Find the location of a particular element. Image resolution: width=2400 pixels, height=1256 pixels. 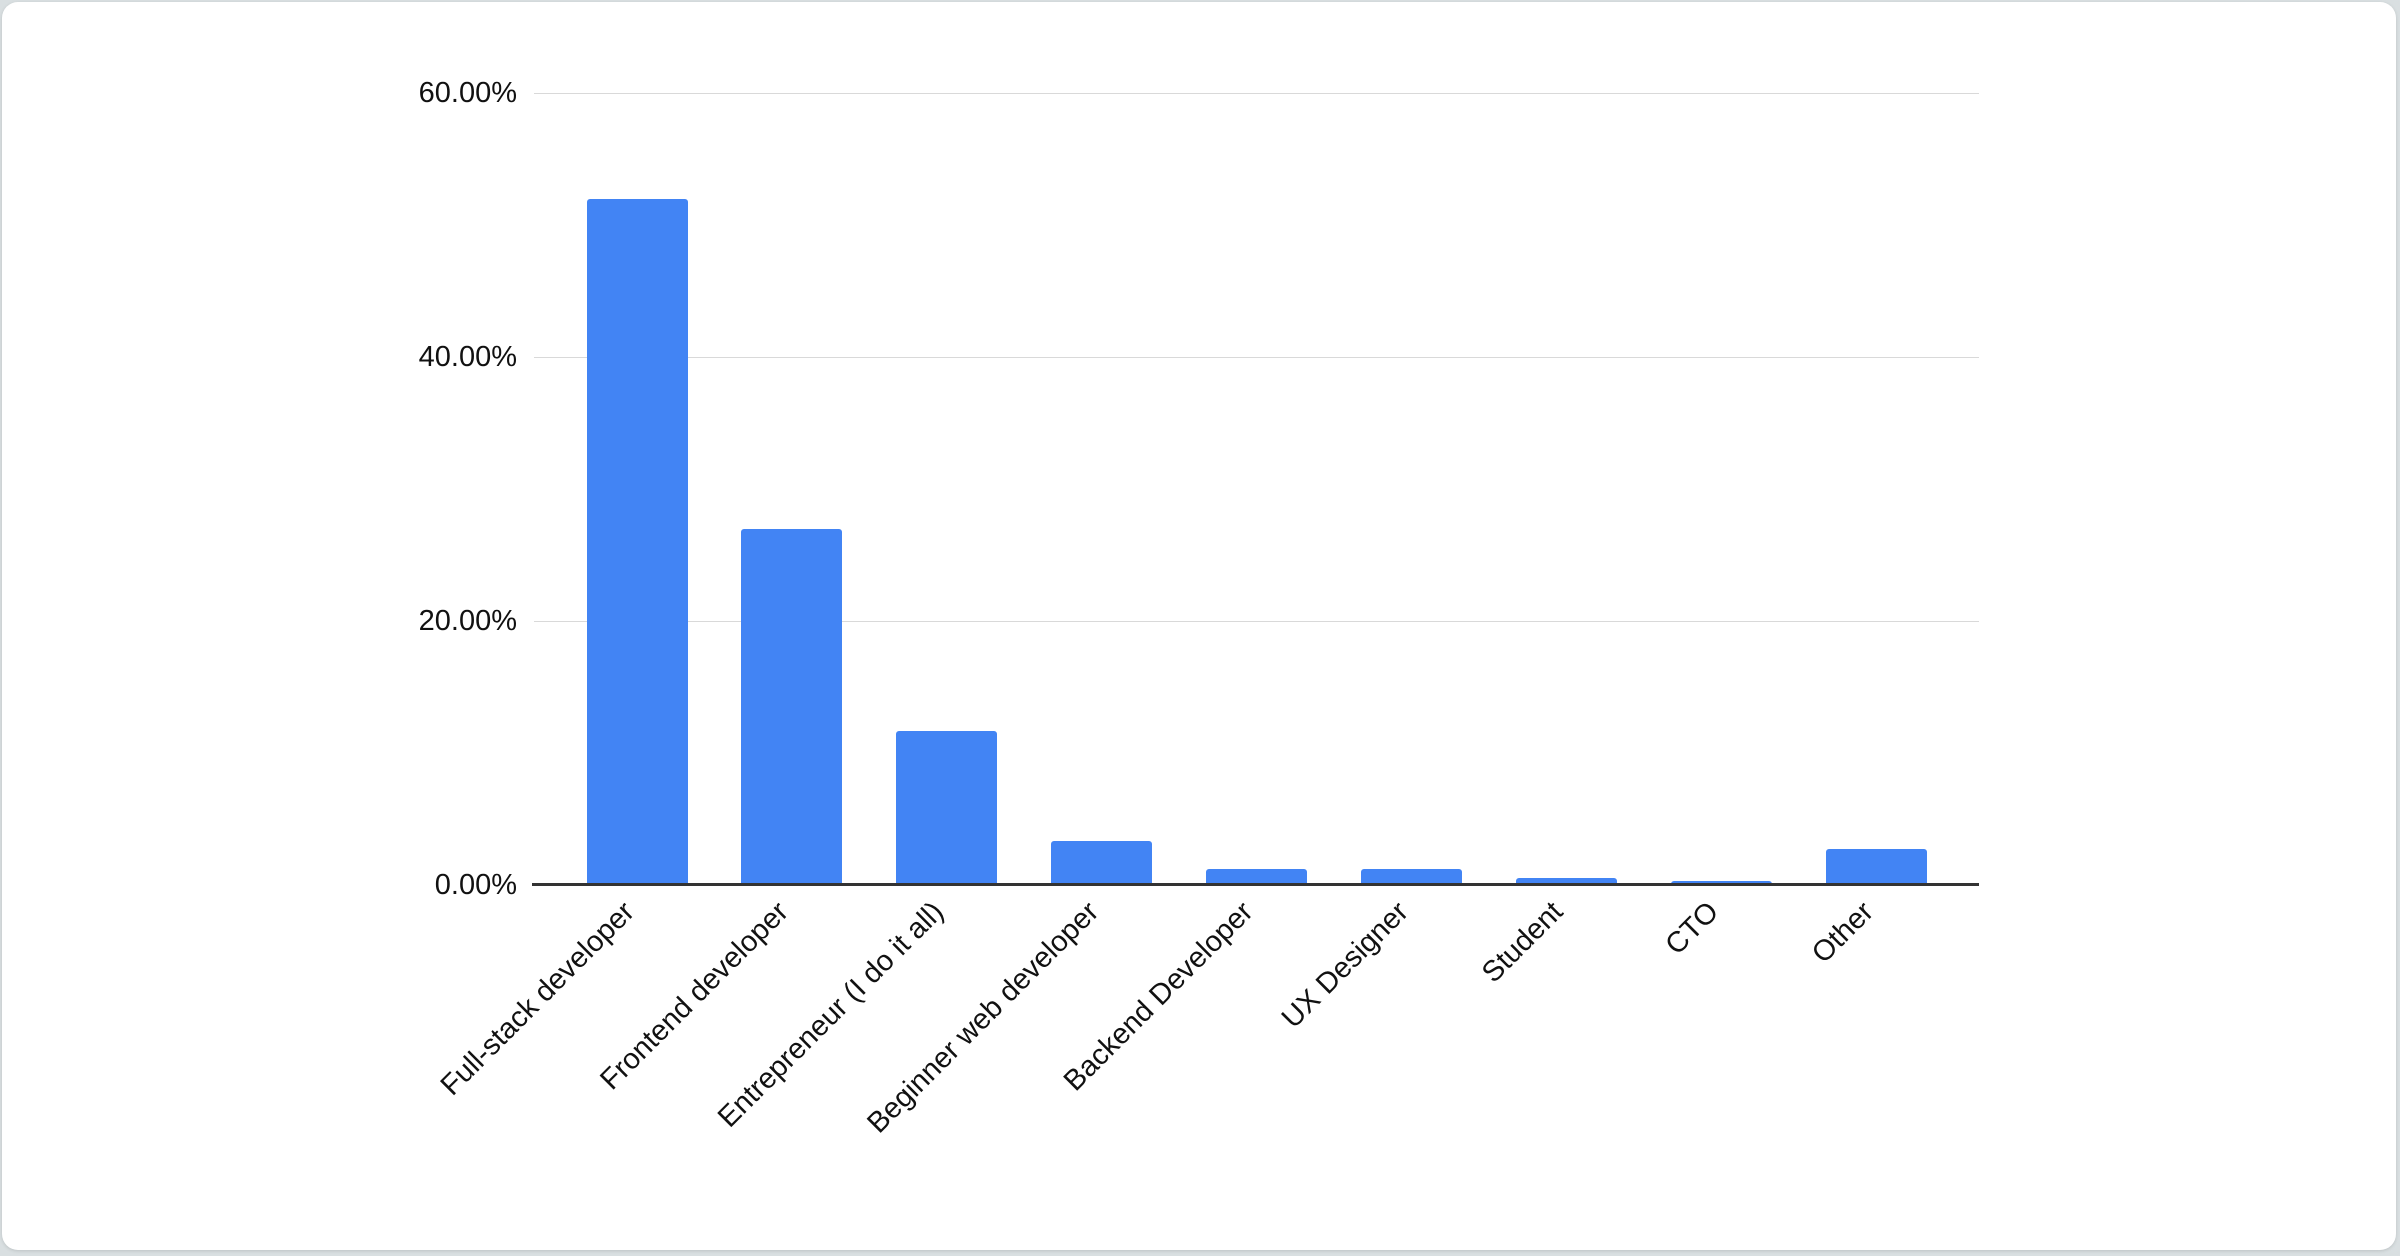

bar-student is located at coordinates (1566, 881).